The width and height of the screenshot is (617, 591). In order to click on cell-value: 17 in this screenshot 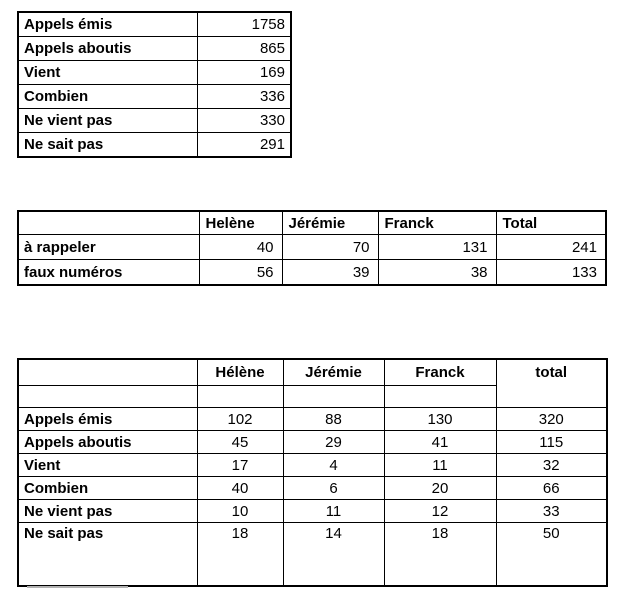, I will do `click(240, 465)`.